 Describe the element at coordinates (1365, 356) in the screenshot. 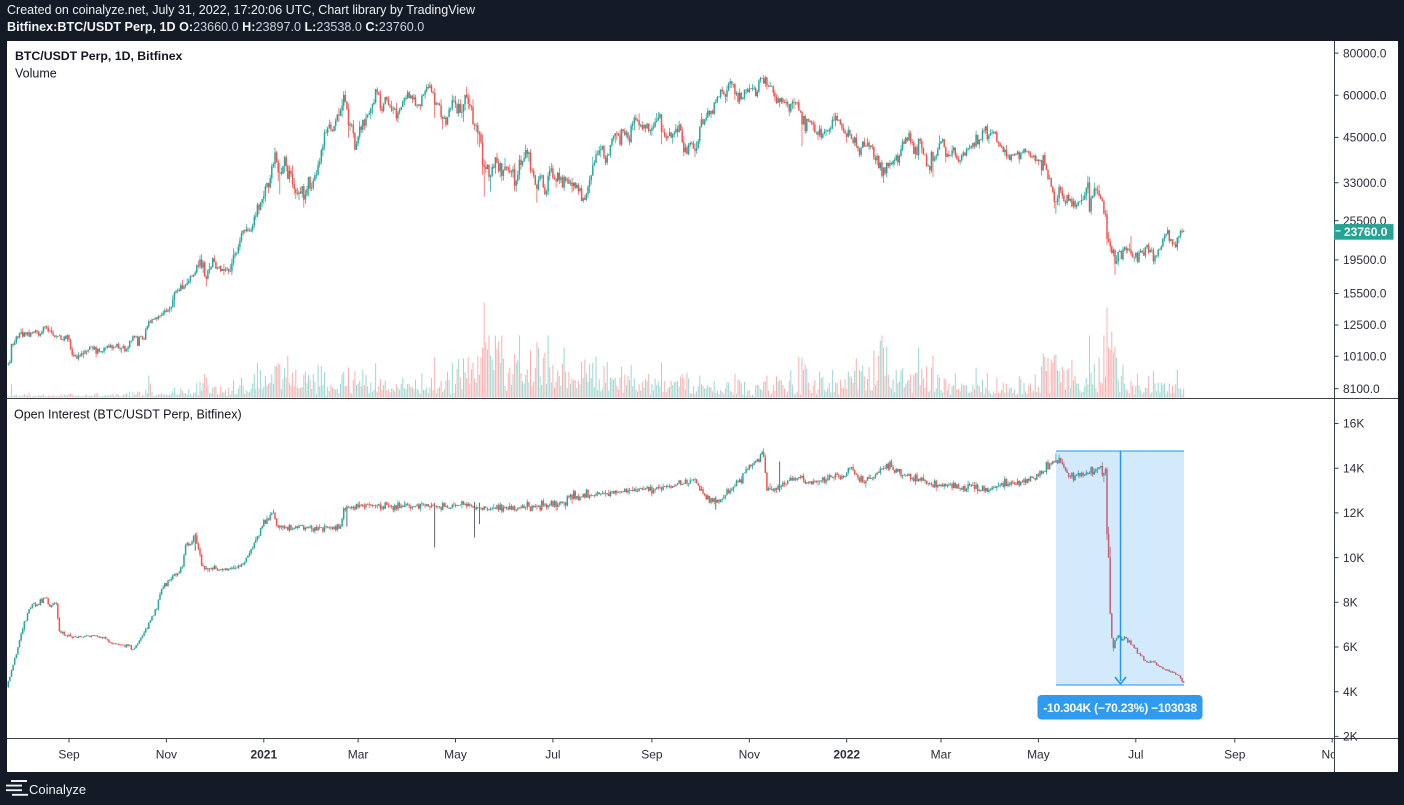

I see `svg-text: 10100.0` at that location.